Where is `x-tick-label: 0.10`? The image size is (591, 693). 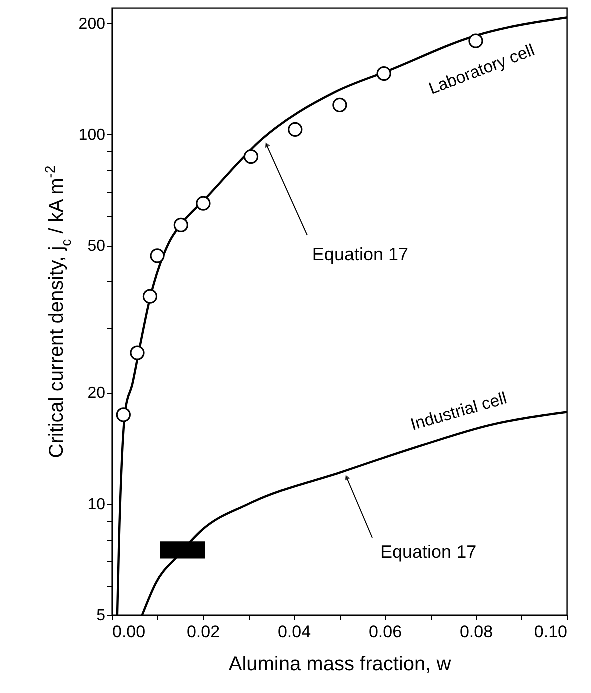
x-tick-label: 0.10 is located at coordinates (551, 632).